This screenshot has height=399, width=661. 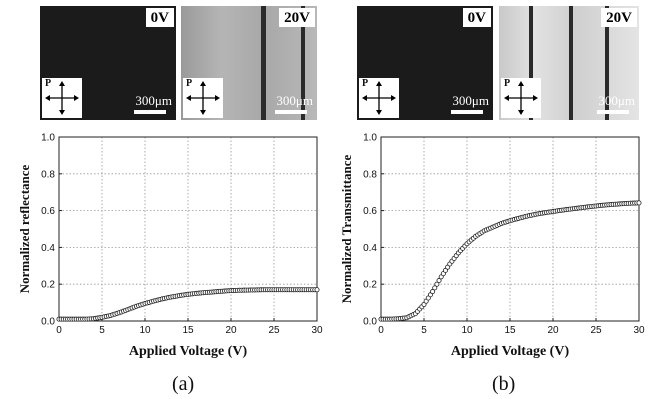 I want to click on micrograph-b-20v: 20V P 300μm, so click(x=569, y=63).